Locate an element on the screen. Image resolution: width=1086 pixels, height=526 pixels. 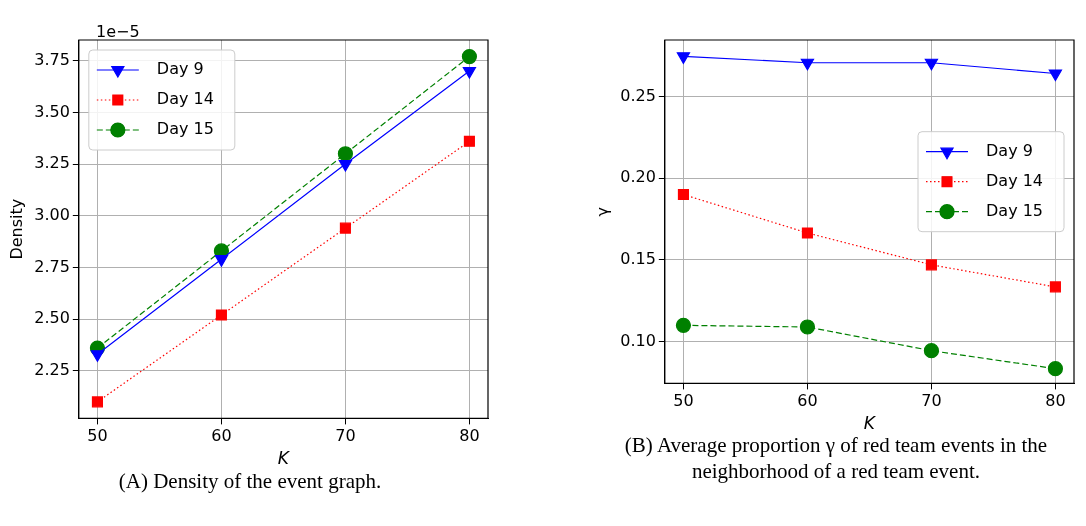
y-tick-label: 0.25 is located at coordinates (638, 95).